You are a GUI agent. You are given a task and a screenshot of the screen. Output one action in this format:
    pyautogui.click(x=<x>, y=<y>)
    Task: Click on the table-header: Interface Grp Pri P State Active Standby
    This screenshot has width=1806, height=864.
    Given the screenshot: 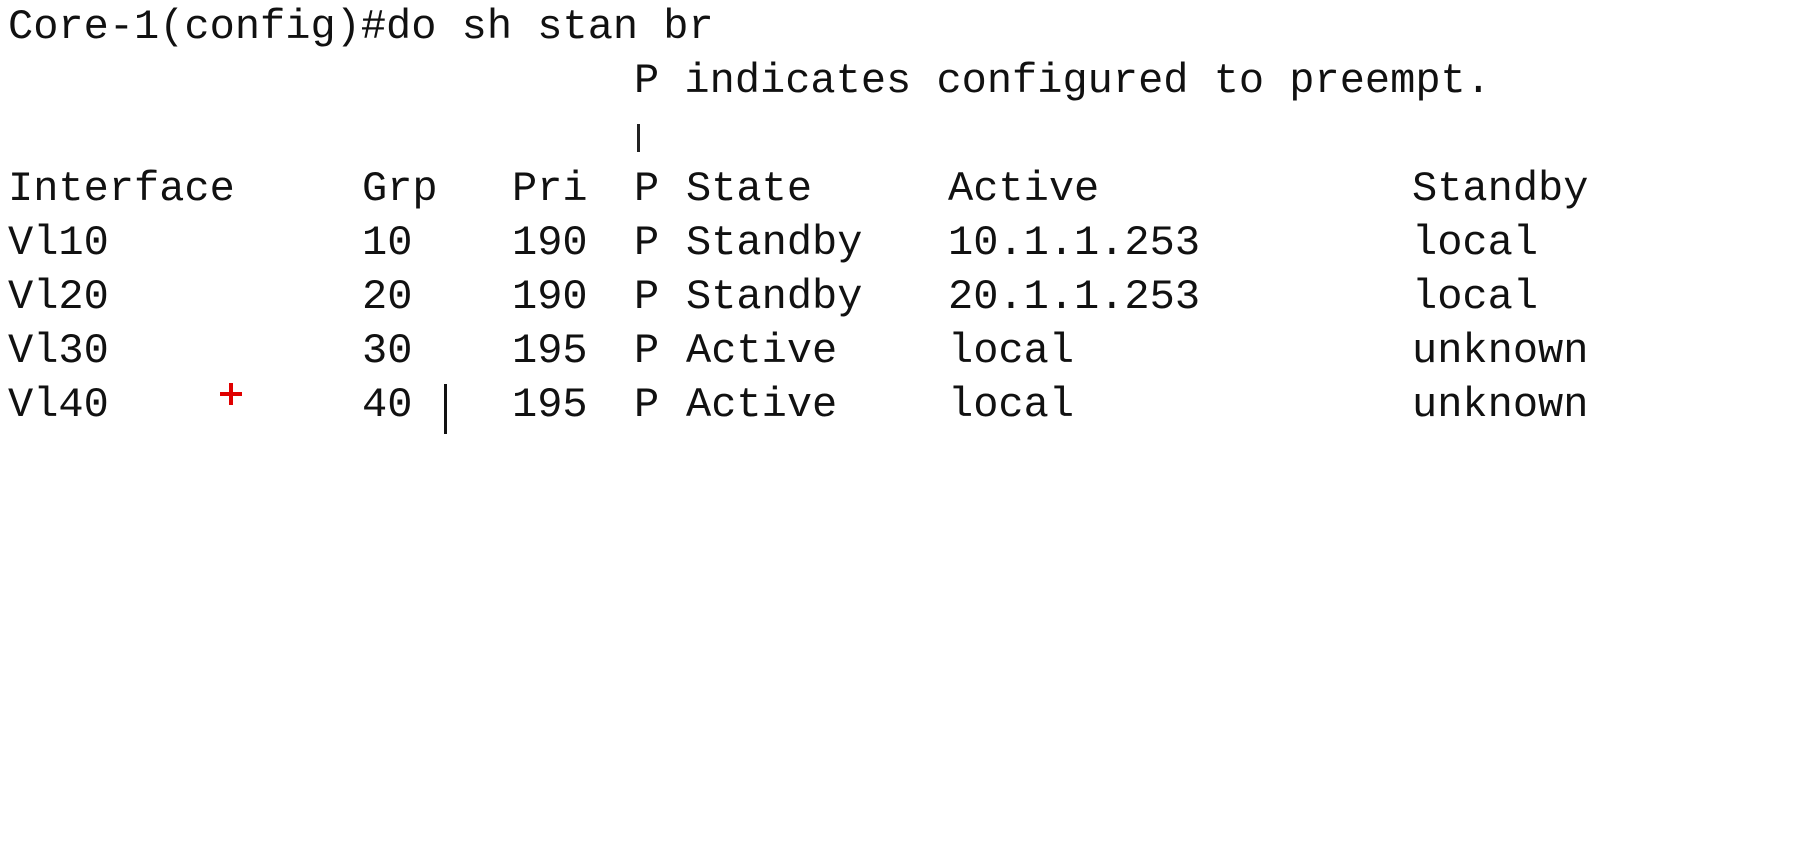 What is the action you would take?
    pyautogui.click(x=798, y=189)
    